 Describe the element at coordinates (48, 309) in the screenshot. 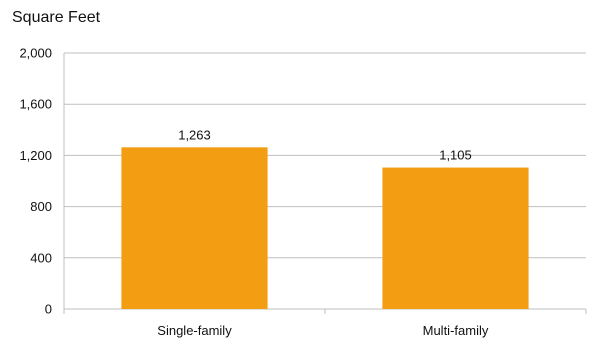

I see `y-tick-label: 0` at that location.